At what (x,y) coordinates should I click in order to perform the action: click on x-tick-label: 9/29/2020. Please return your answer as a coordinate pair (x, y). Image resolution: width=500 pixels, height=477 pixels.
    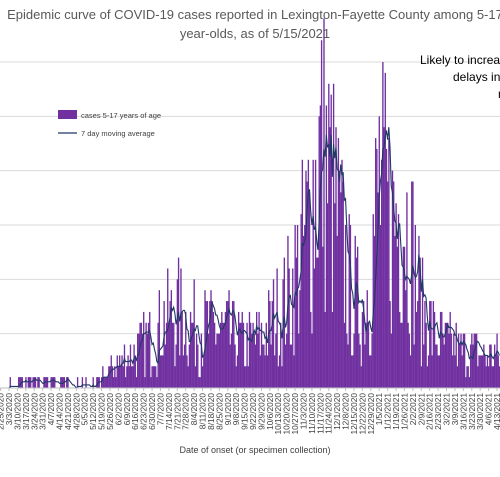
    Looking at the image, I should click on (261, 411).